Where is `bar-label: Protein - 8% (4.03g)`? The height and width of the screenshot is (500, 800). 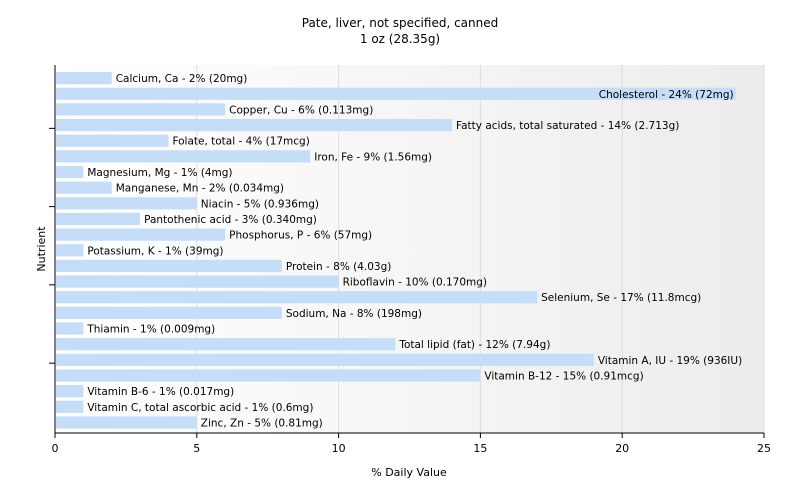
bar-label: Protein - 8% (4.03g) is located at coordinates (339, 267).